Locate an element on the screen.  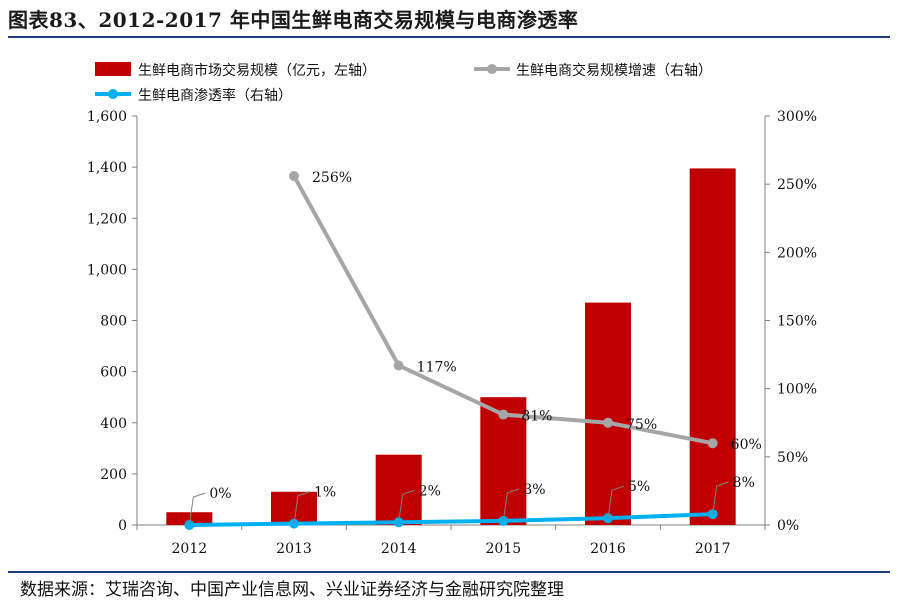
y-right-tick-label: 150% is located at coordinates (797, 322).